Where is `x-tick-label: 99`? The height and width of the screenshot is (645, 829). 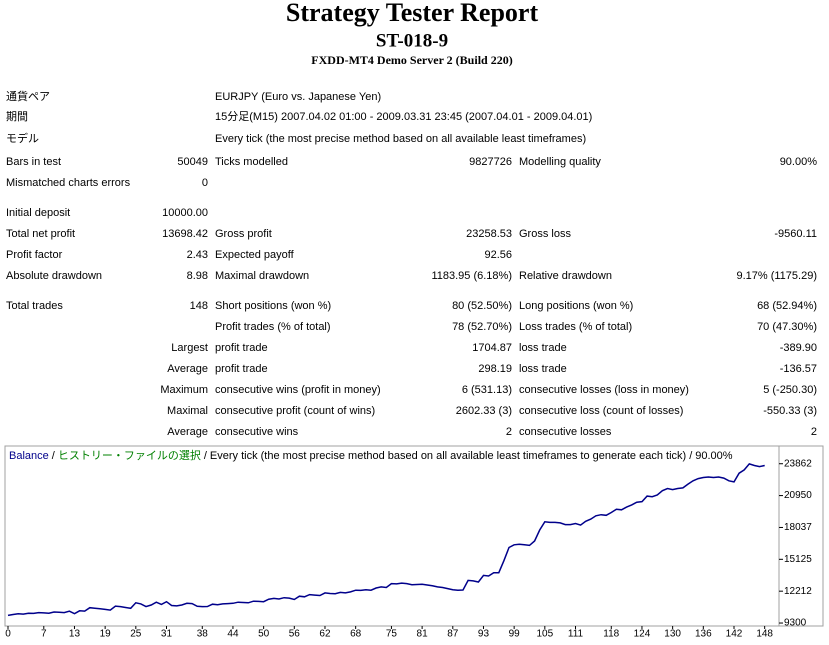 x-tick-label: 99 is located at coordinates (515, 634).